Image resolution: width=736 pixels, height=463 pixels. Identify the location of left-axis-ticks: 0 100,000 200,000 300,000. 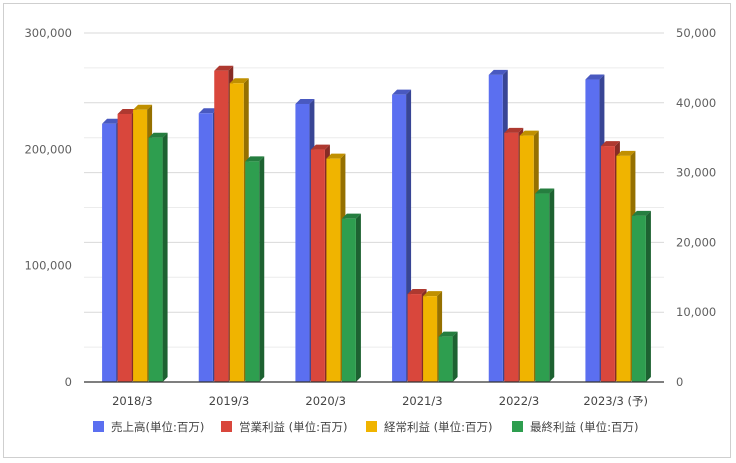
(48, 207).